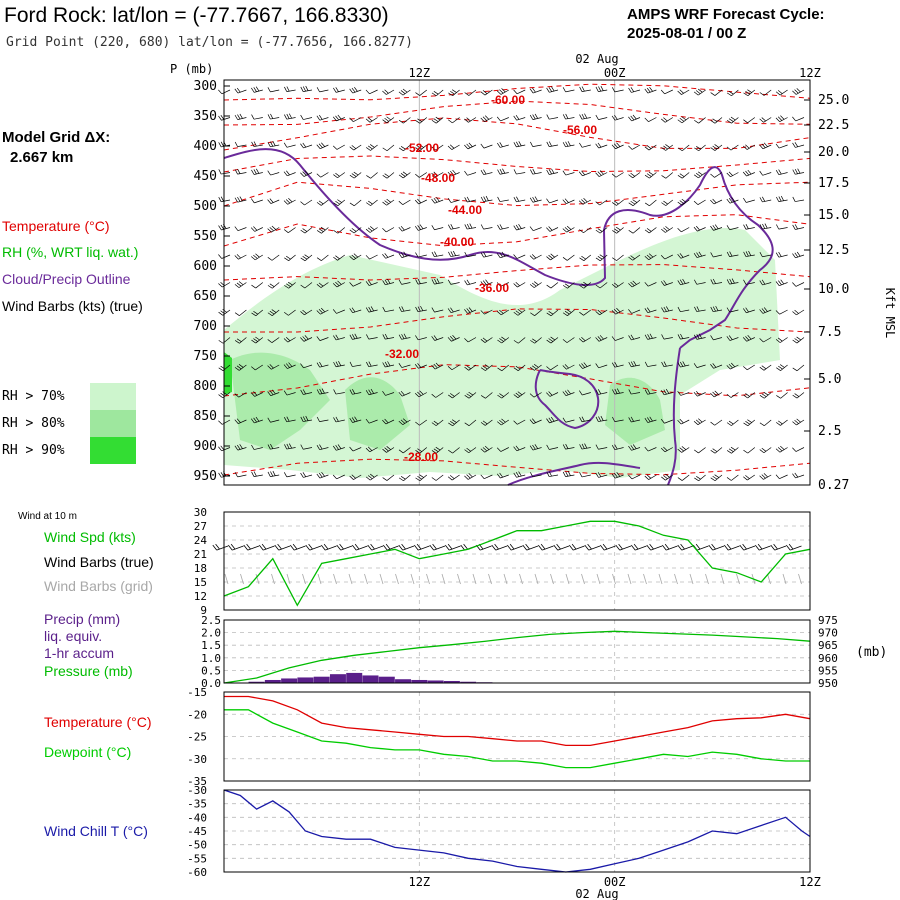 This screenshot has width=900, height=900. What do you see at coordinates (833, 125) in the screenshot?
I see `height-tick-label: 22.5` at bounding box center [833, 125].